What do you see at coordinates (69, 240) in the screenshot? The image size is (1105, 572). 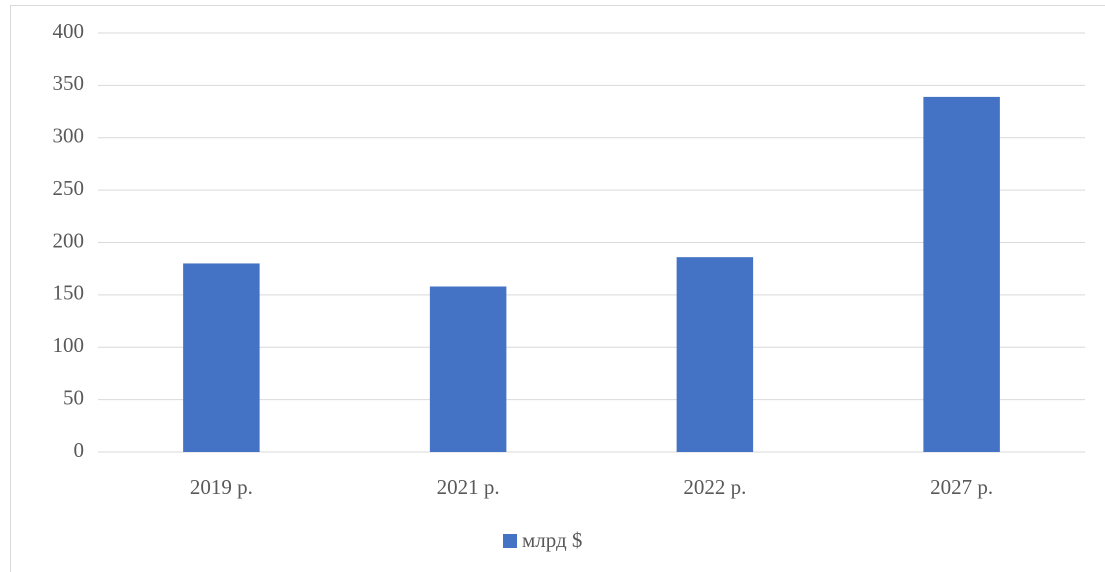 I see `y-tick-label: 200` at bounding box center [69, 240].